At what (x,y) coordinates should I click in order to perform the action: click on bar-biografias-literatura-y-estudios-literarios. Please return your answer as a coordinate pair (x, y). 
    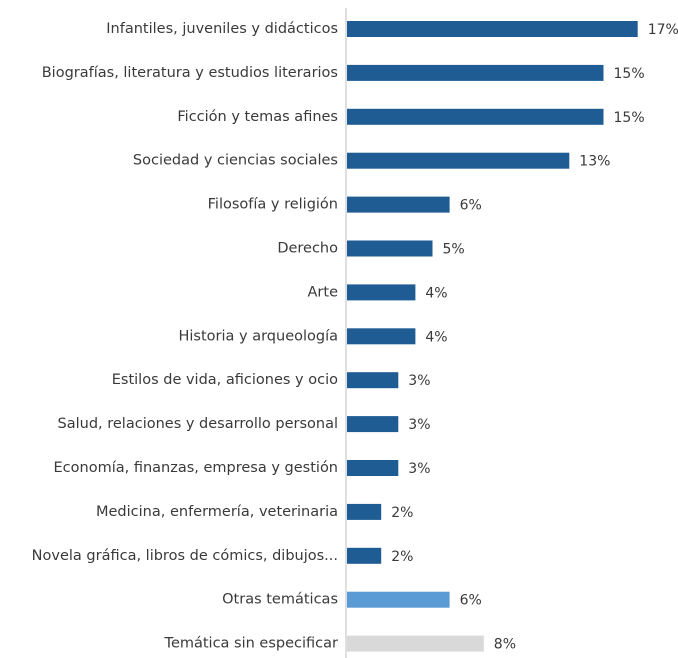
    Looking at the image, I should click on (475, 72).